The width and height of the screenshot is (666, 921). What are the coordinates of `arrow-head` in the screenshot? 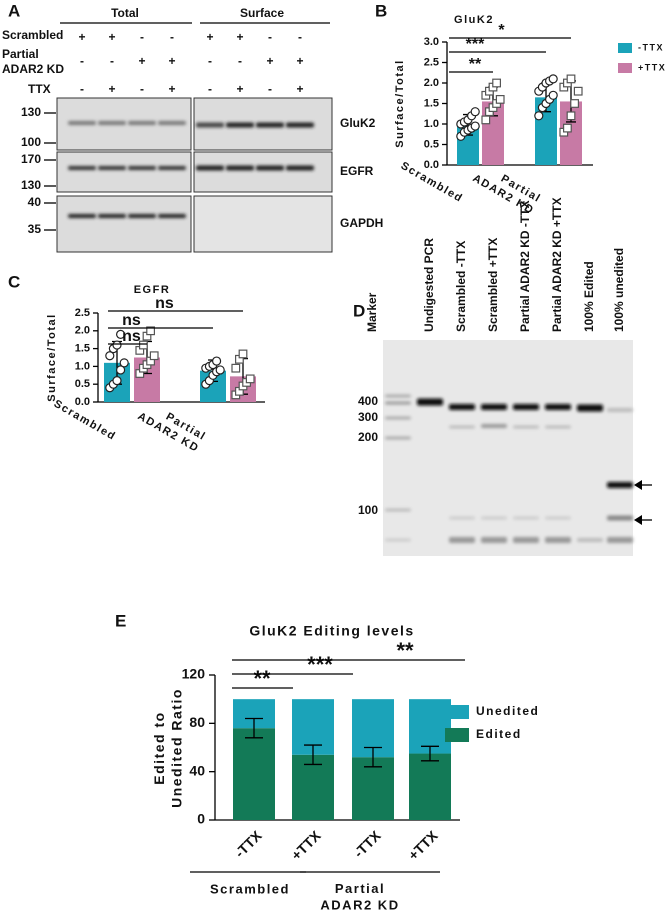 It's located at (638, 520).